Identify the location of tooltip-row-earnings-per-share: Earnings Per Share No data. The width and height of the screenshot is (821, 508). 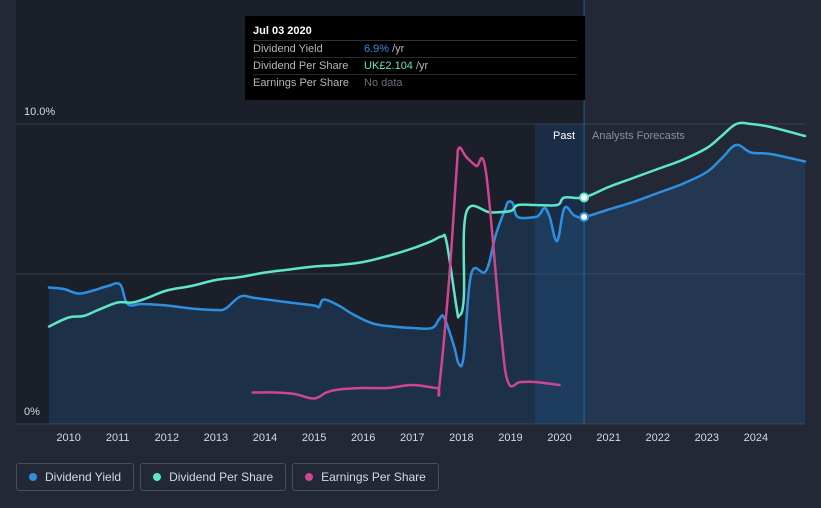
(415, 83).